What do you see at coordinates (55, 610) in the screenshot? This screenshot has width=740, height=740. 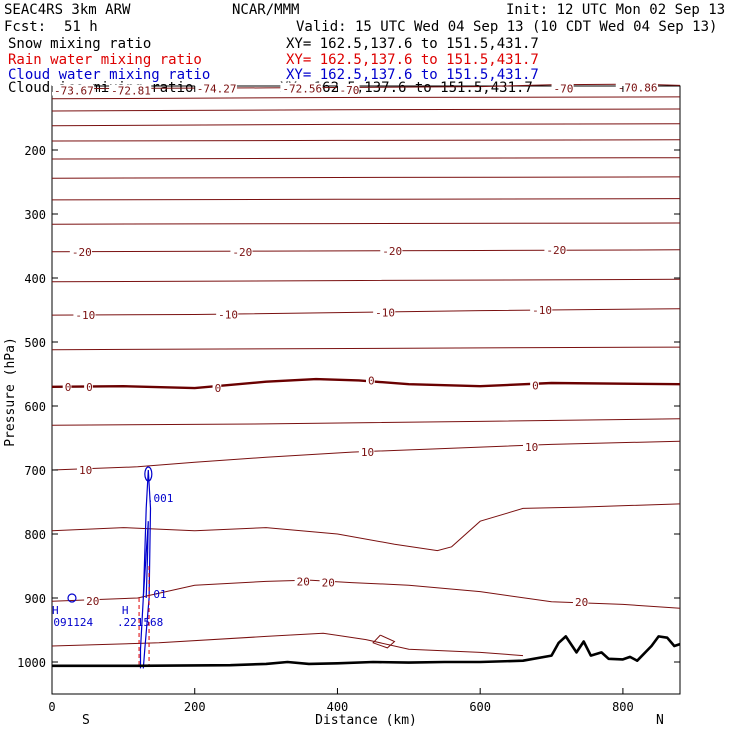 I see `cloud-water-label: H` at bounding box center [55, 610].